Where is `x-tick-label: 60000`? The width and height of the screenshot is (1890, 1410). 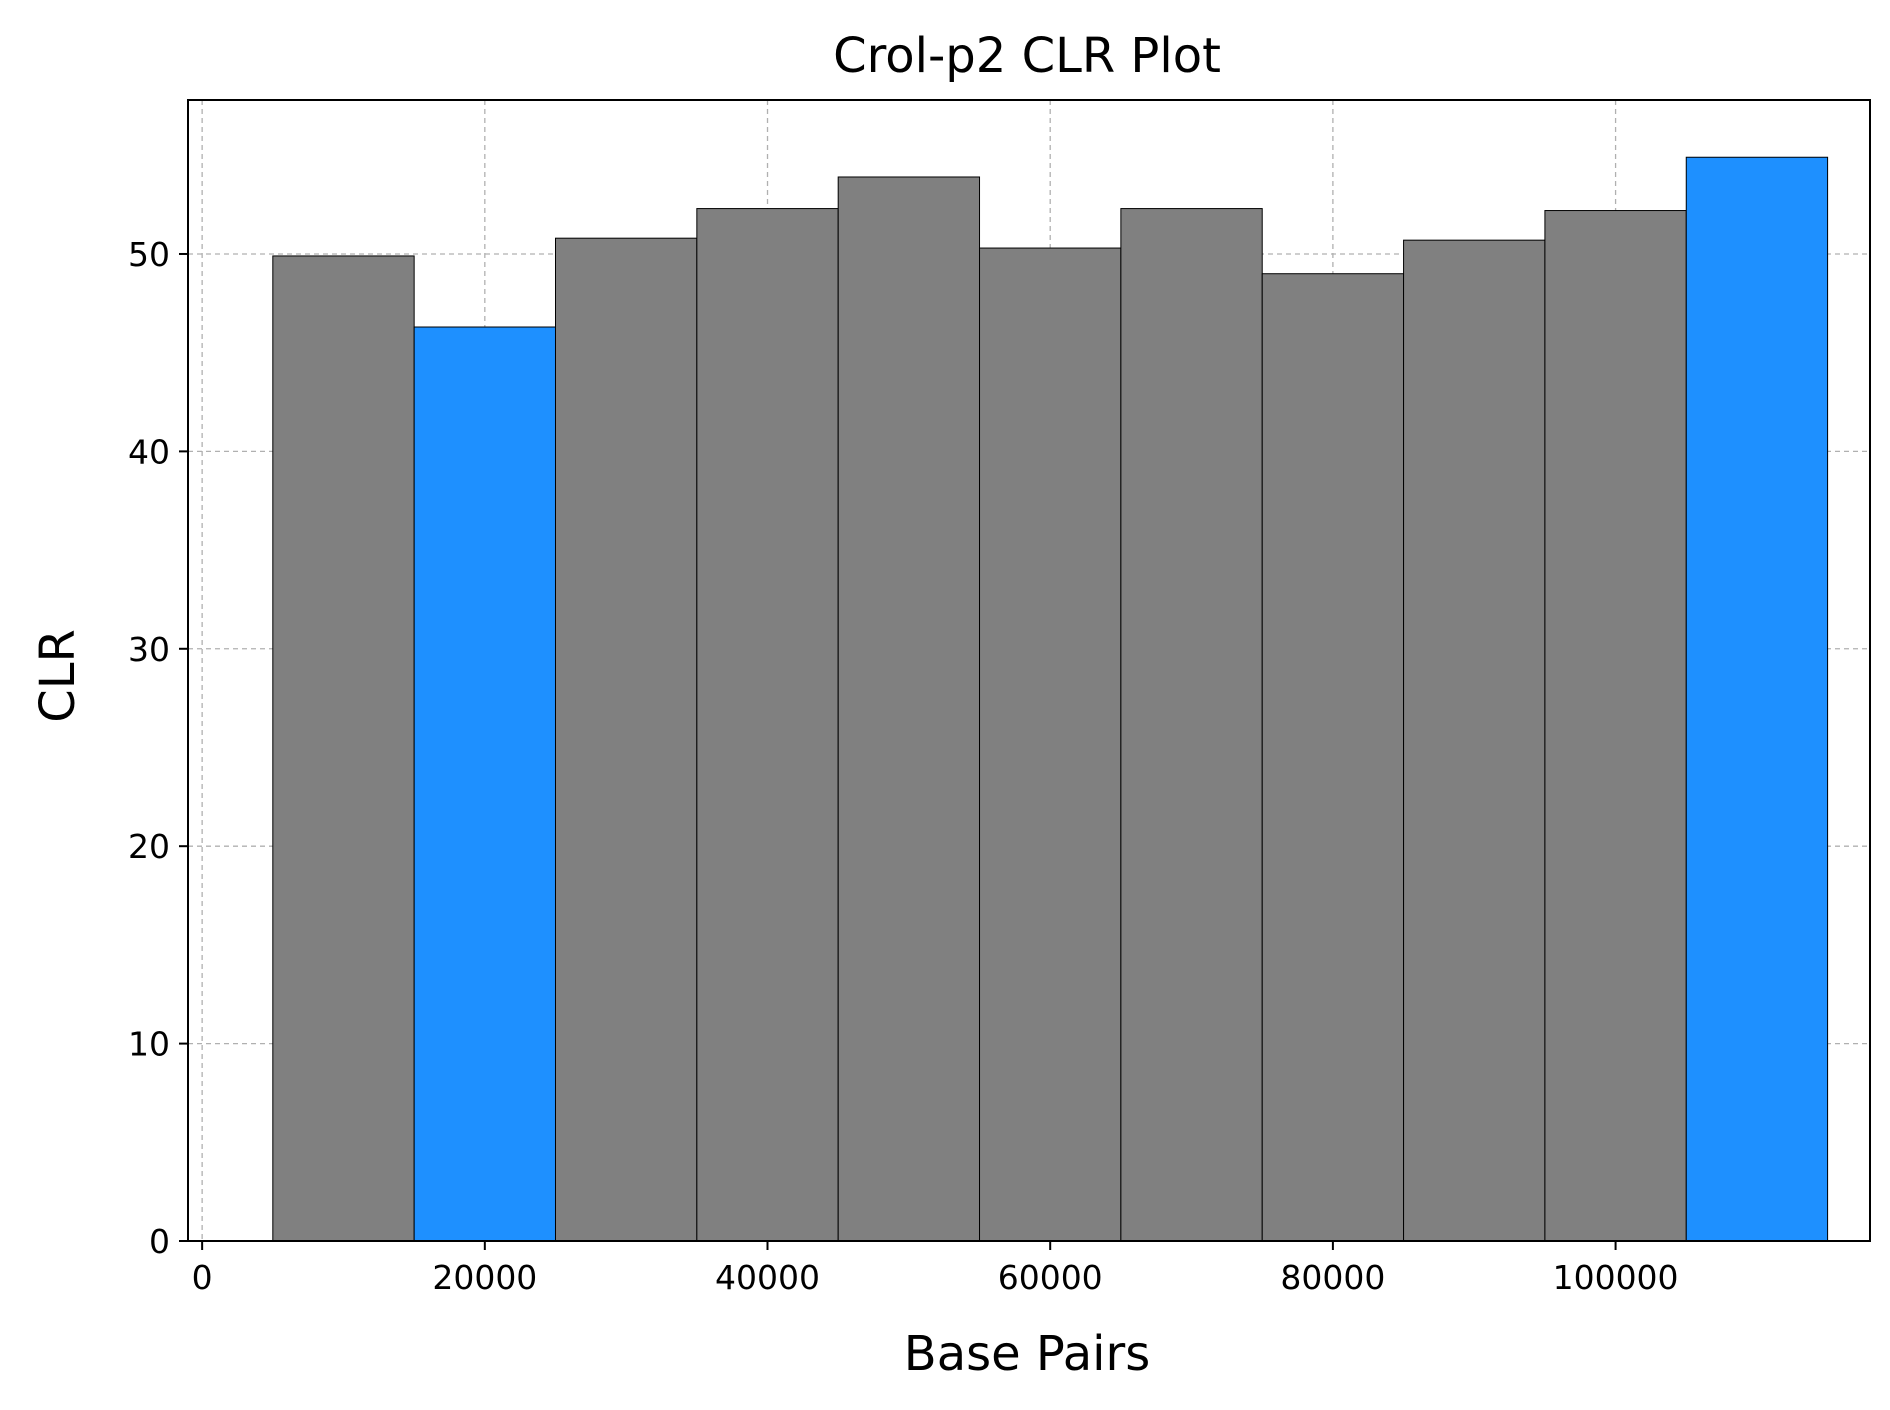
x-tick-label: 60000 is located at coordinates (1050, 1277).